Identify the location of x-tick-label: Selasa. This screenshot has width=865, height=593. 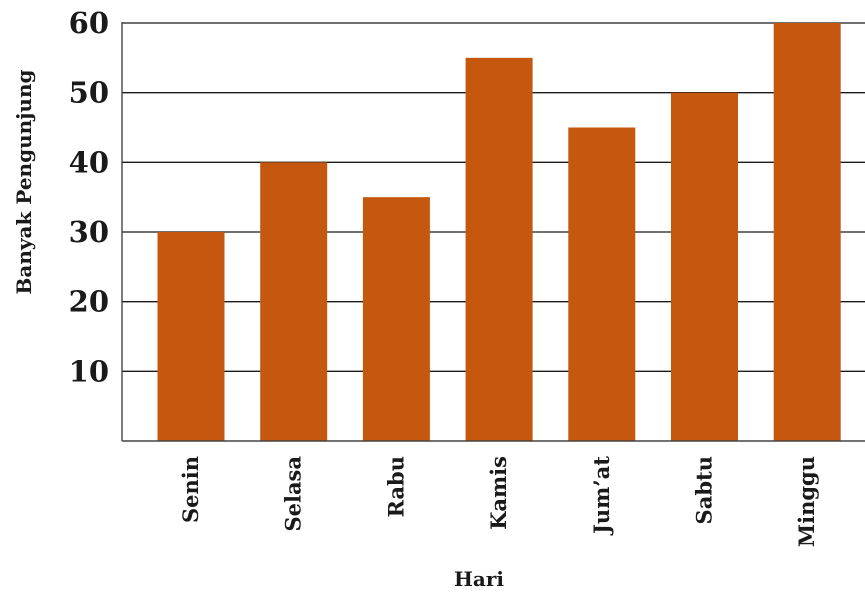
(293, 494).